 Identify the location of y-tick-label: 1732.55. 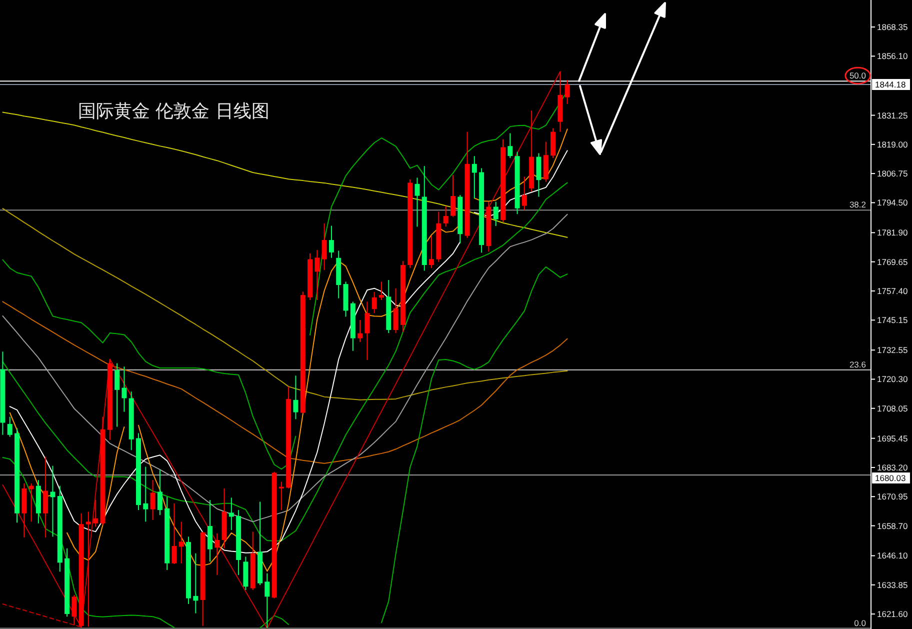
(892, 350).